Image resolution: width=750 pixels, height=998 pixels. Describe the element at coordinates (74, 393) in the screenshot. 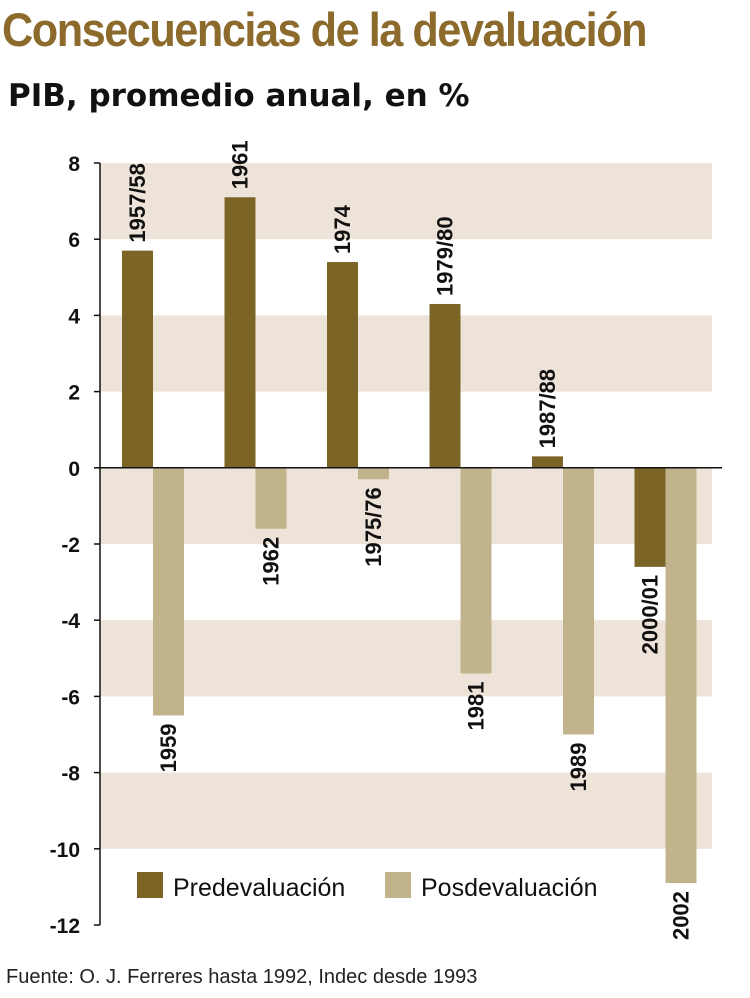

I see `y-tick-label: 2` at that location.